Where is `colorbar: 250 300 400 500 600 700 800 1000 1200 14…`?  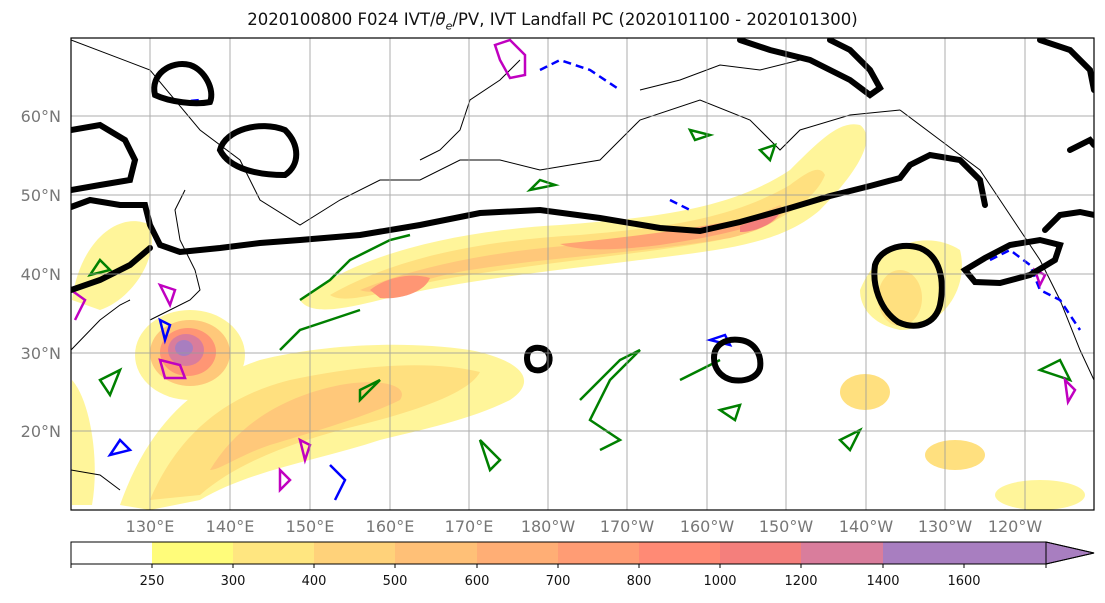
colorbar: 250 300 400 500 600 700 800 1000 1200 14… is located at coordinates (582, 565).